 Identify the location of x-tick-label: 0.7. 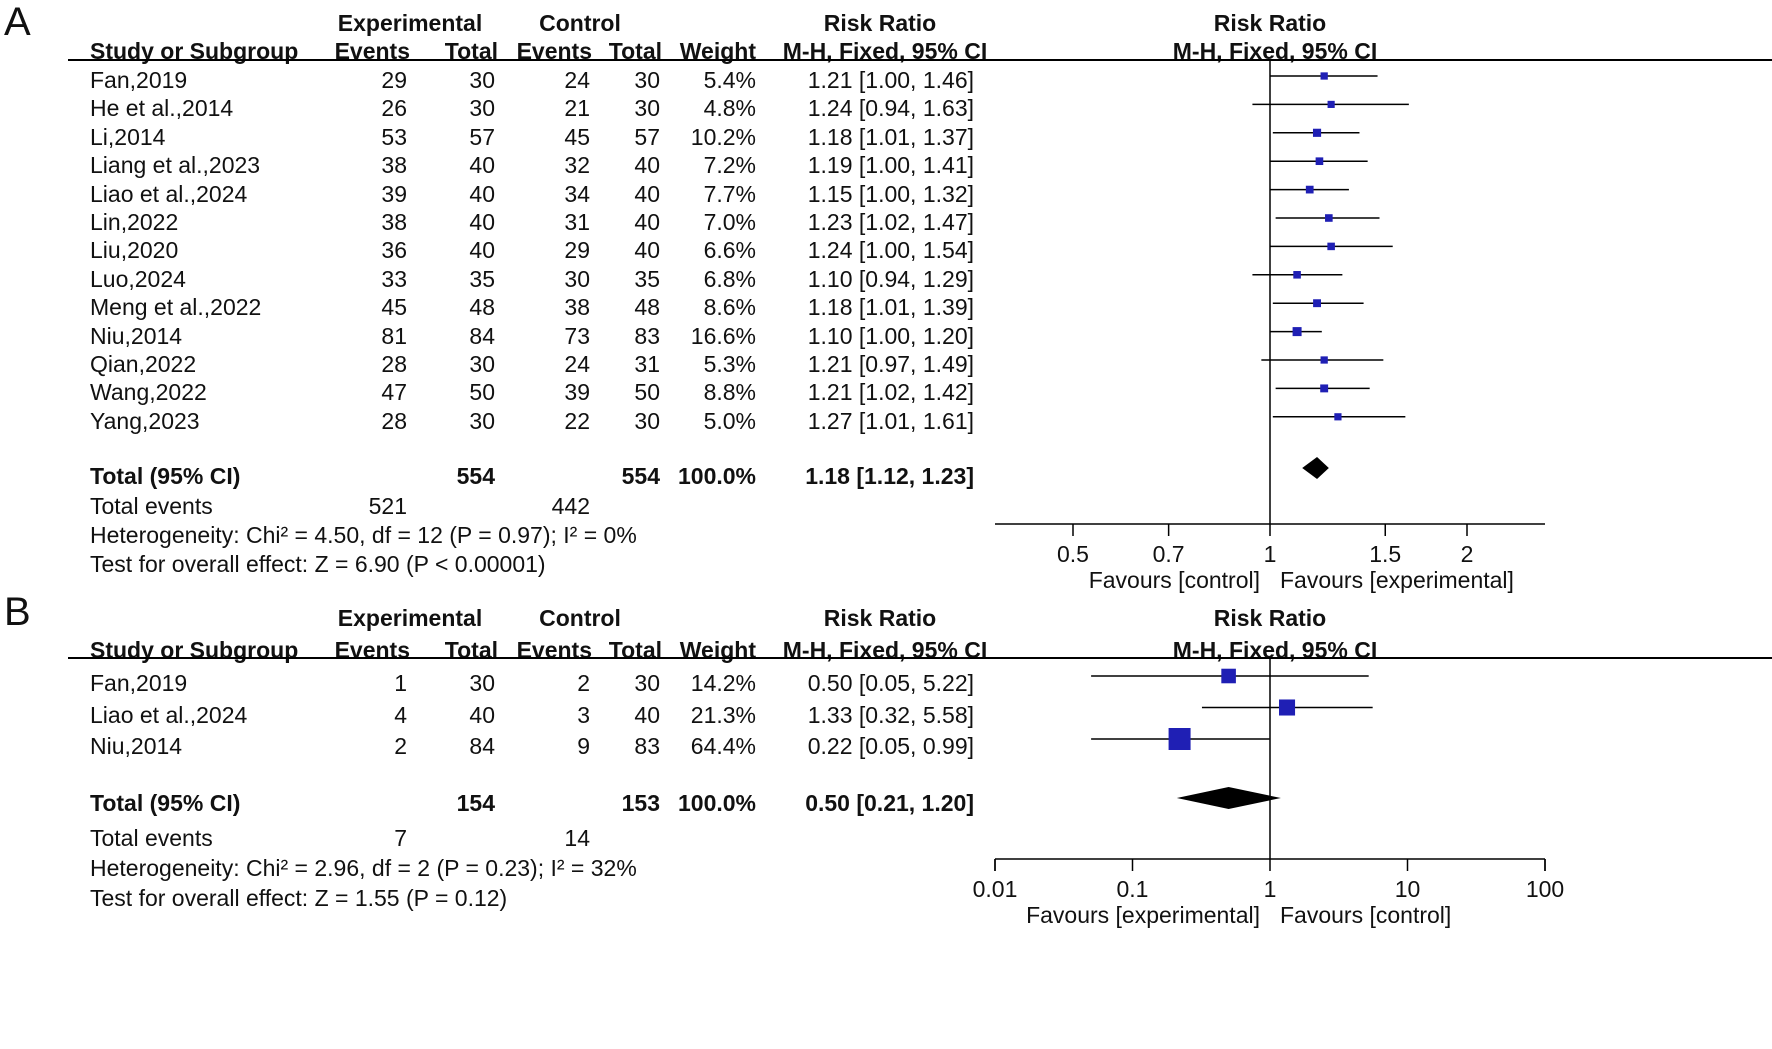
(1169, 554).